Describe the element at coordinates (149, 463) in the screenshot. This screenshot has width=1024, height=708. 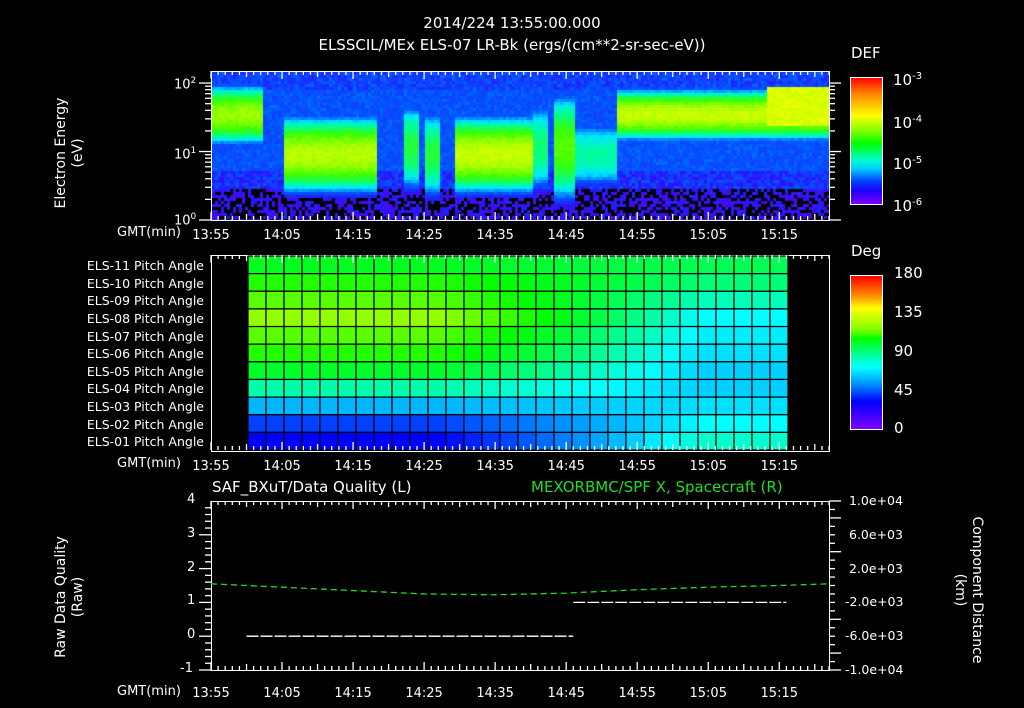
I see `pitch-angle-xaxis-label: GMT(min)` at that location.